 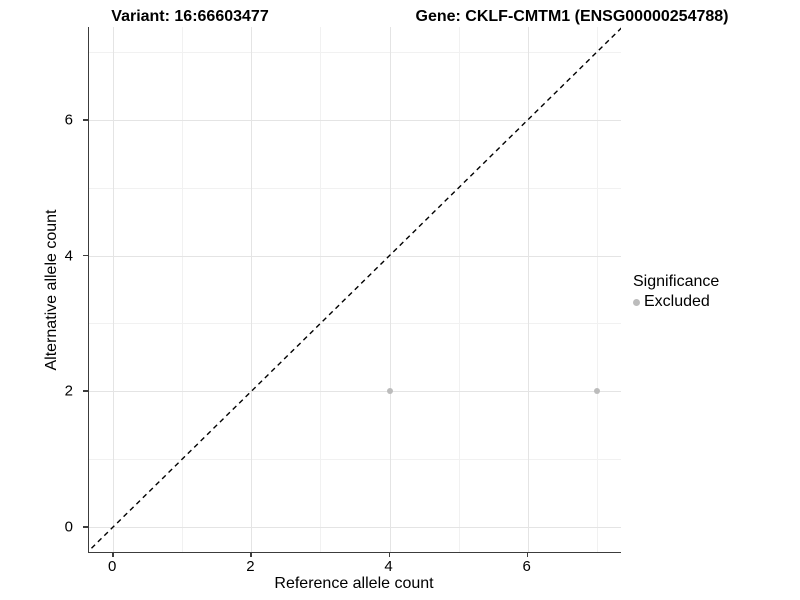 What do you see at coordinates (354, 583) in the screenshot?
I see `x-axis-title: Reference allele count` at bounding box center [354, 583].